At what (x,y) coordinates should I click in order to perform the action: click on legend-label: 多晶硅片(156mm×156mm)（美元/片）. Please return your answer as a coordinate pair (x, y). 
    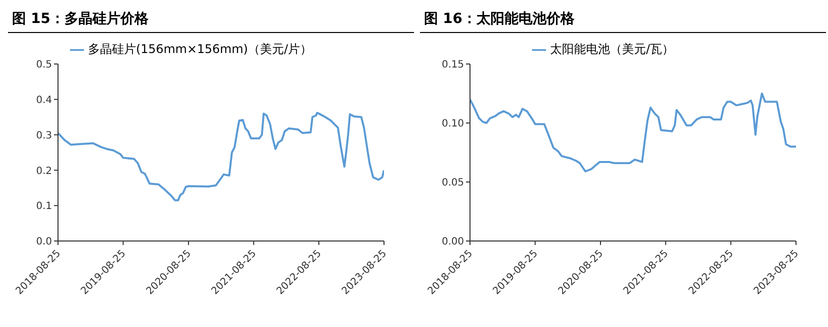
    Looking at the image, I should click on (200, 49).